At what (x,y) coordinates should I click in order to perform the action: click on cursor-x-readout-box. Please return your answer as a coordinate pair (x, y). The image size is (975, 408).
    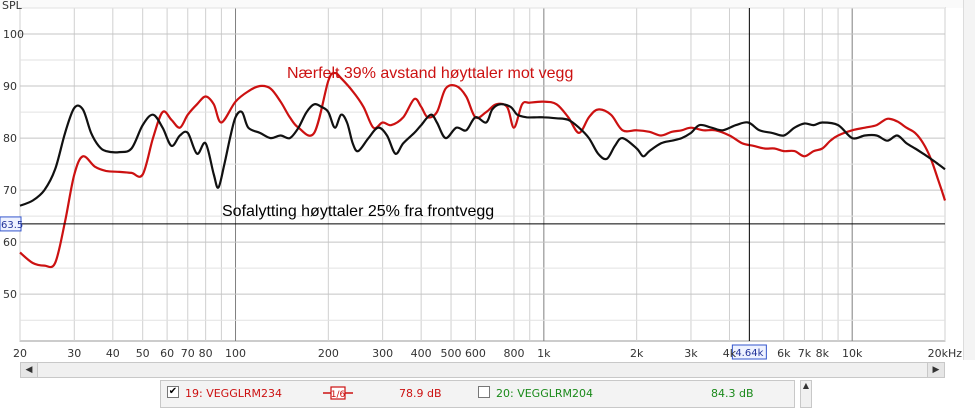
    Looking at the image, I should click on (749, 352).